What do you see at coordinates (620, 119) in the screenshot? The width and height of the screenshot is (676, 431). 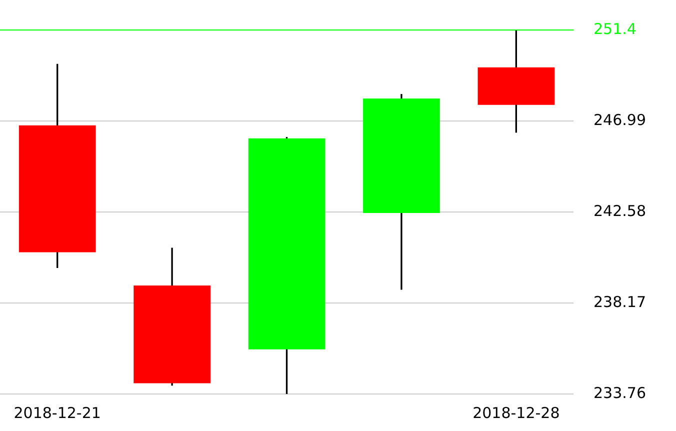 I see `y-tick-label: 246.99` at bounding box center [620, 119].